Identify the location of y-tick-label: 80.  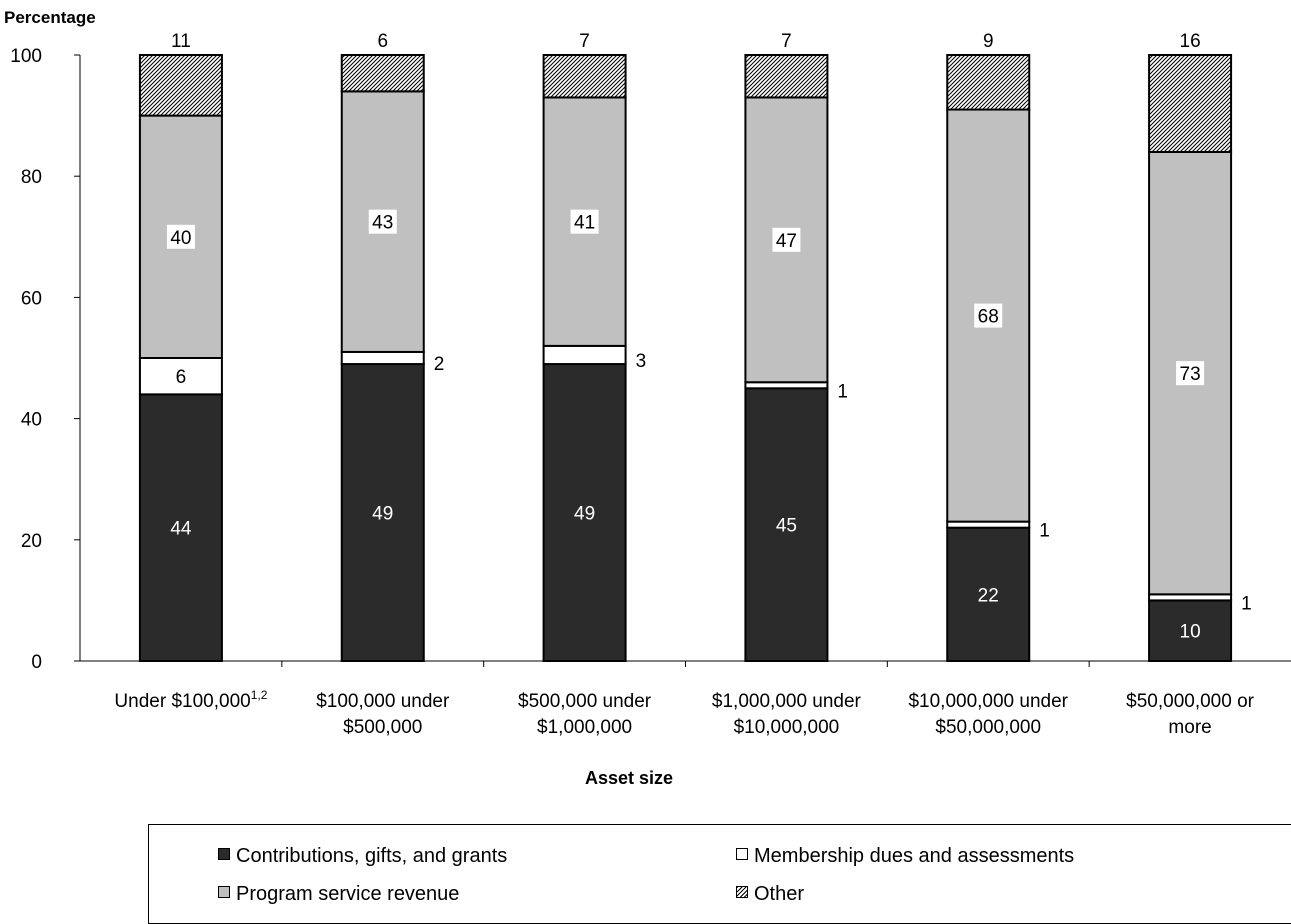
(31, 177).